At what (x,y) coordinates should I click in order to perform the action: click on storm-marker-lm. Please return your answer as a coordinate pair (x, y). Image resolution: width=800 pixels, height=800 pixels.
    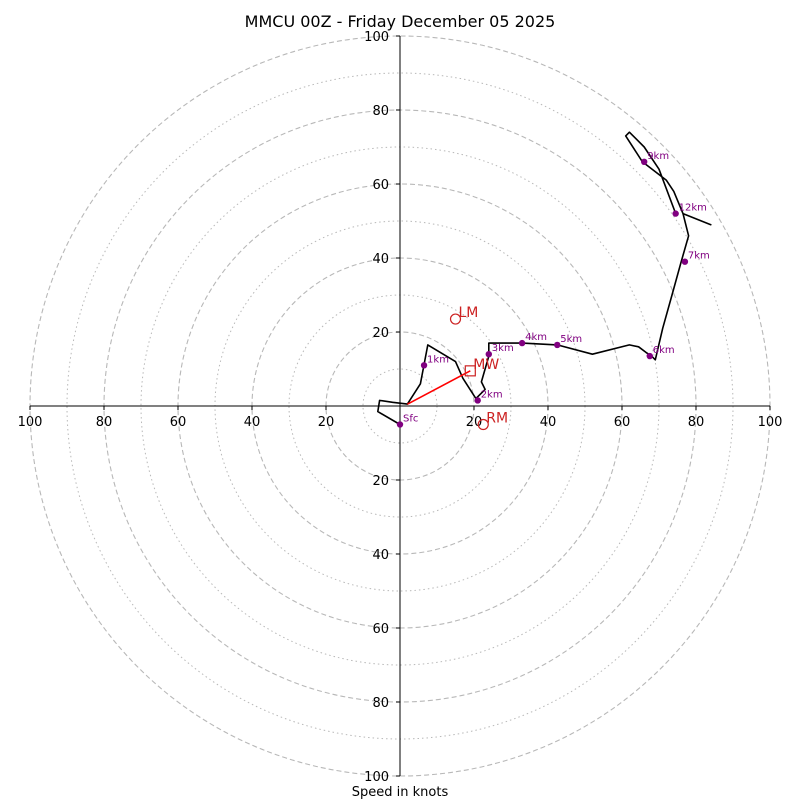
    Looking at the image, I should click on (455, 319).